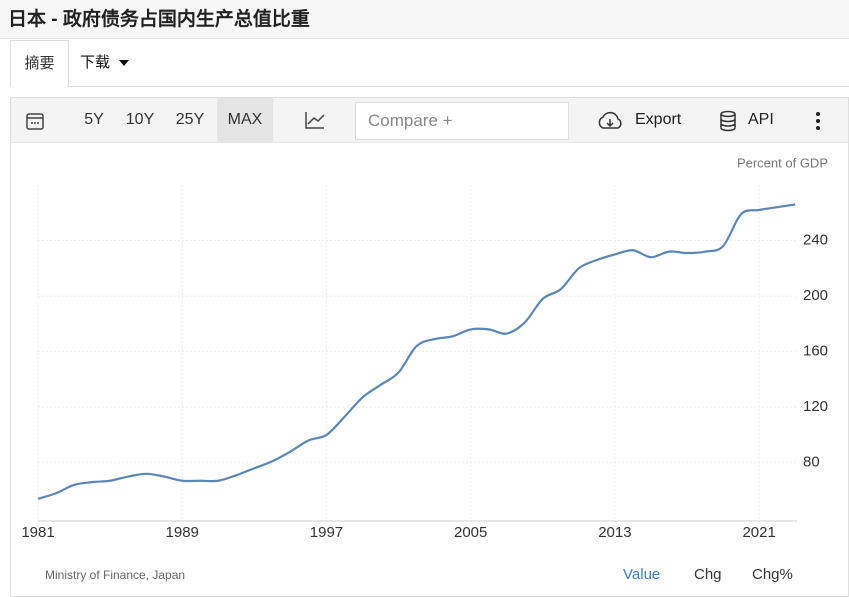 The width and height of the screenshot is (849, 597). I want to click on range-button: 5Y, so click(94, 119).